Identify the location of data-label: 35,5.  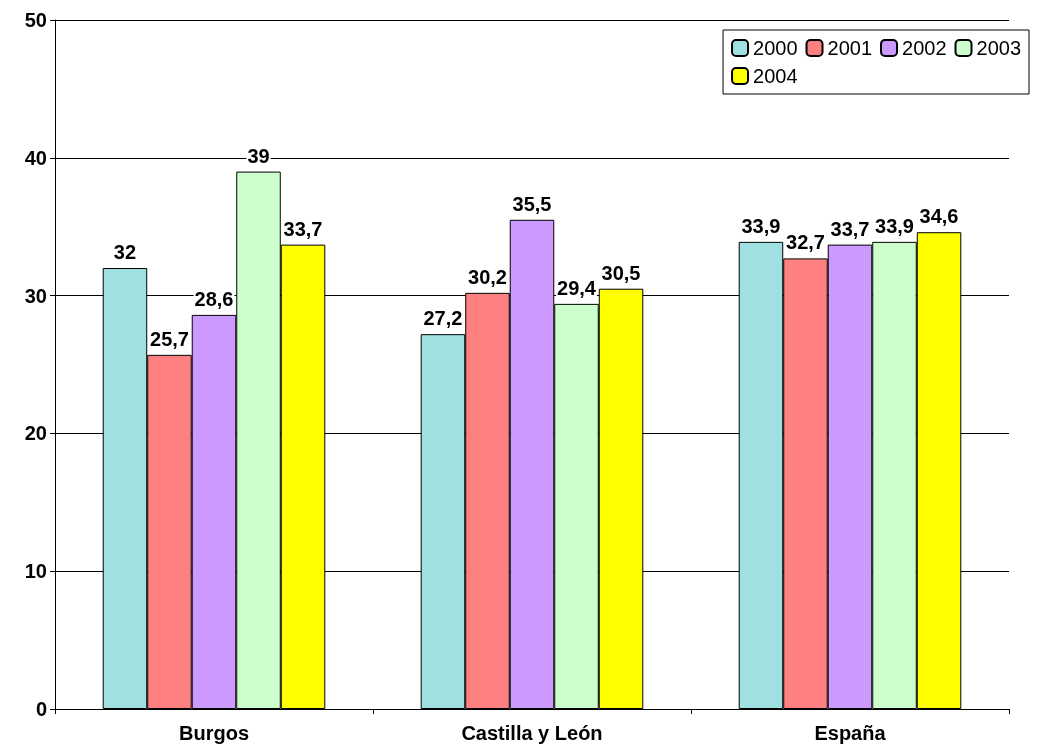
(532, 203).